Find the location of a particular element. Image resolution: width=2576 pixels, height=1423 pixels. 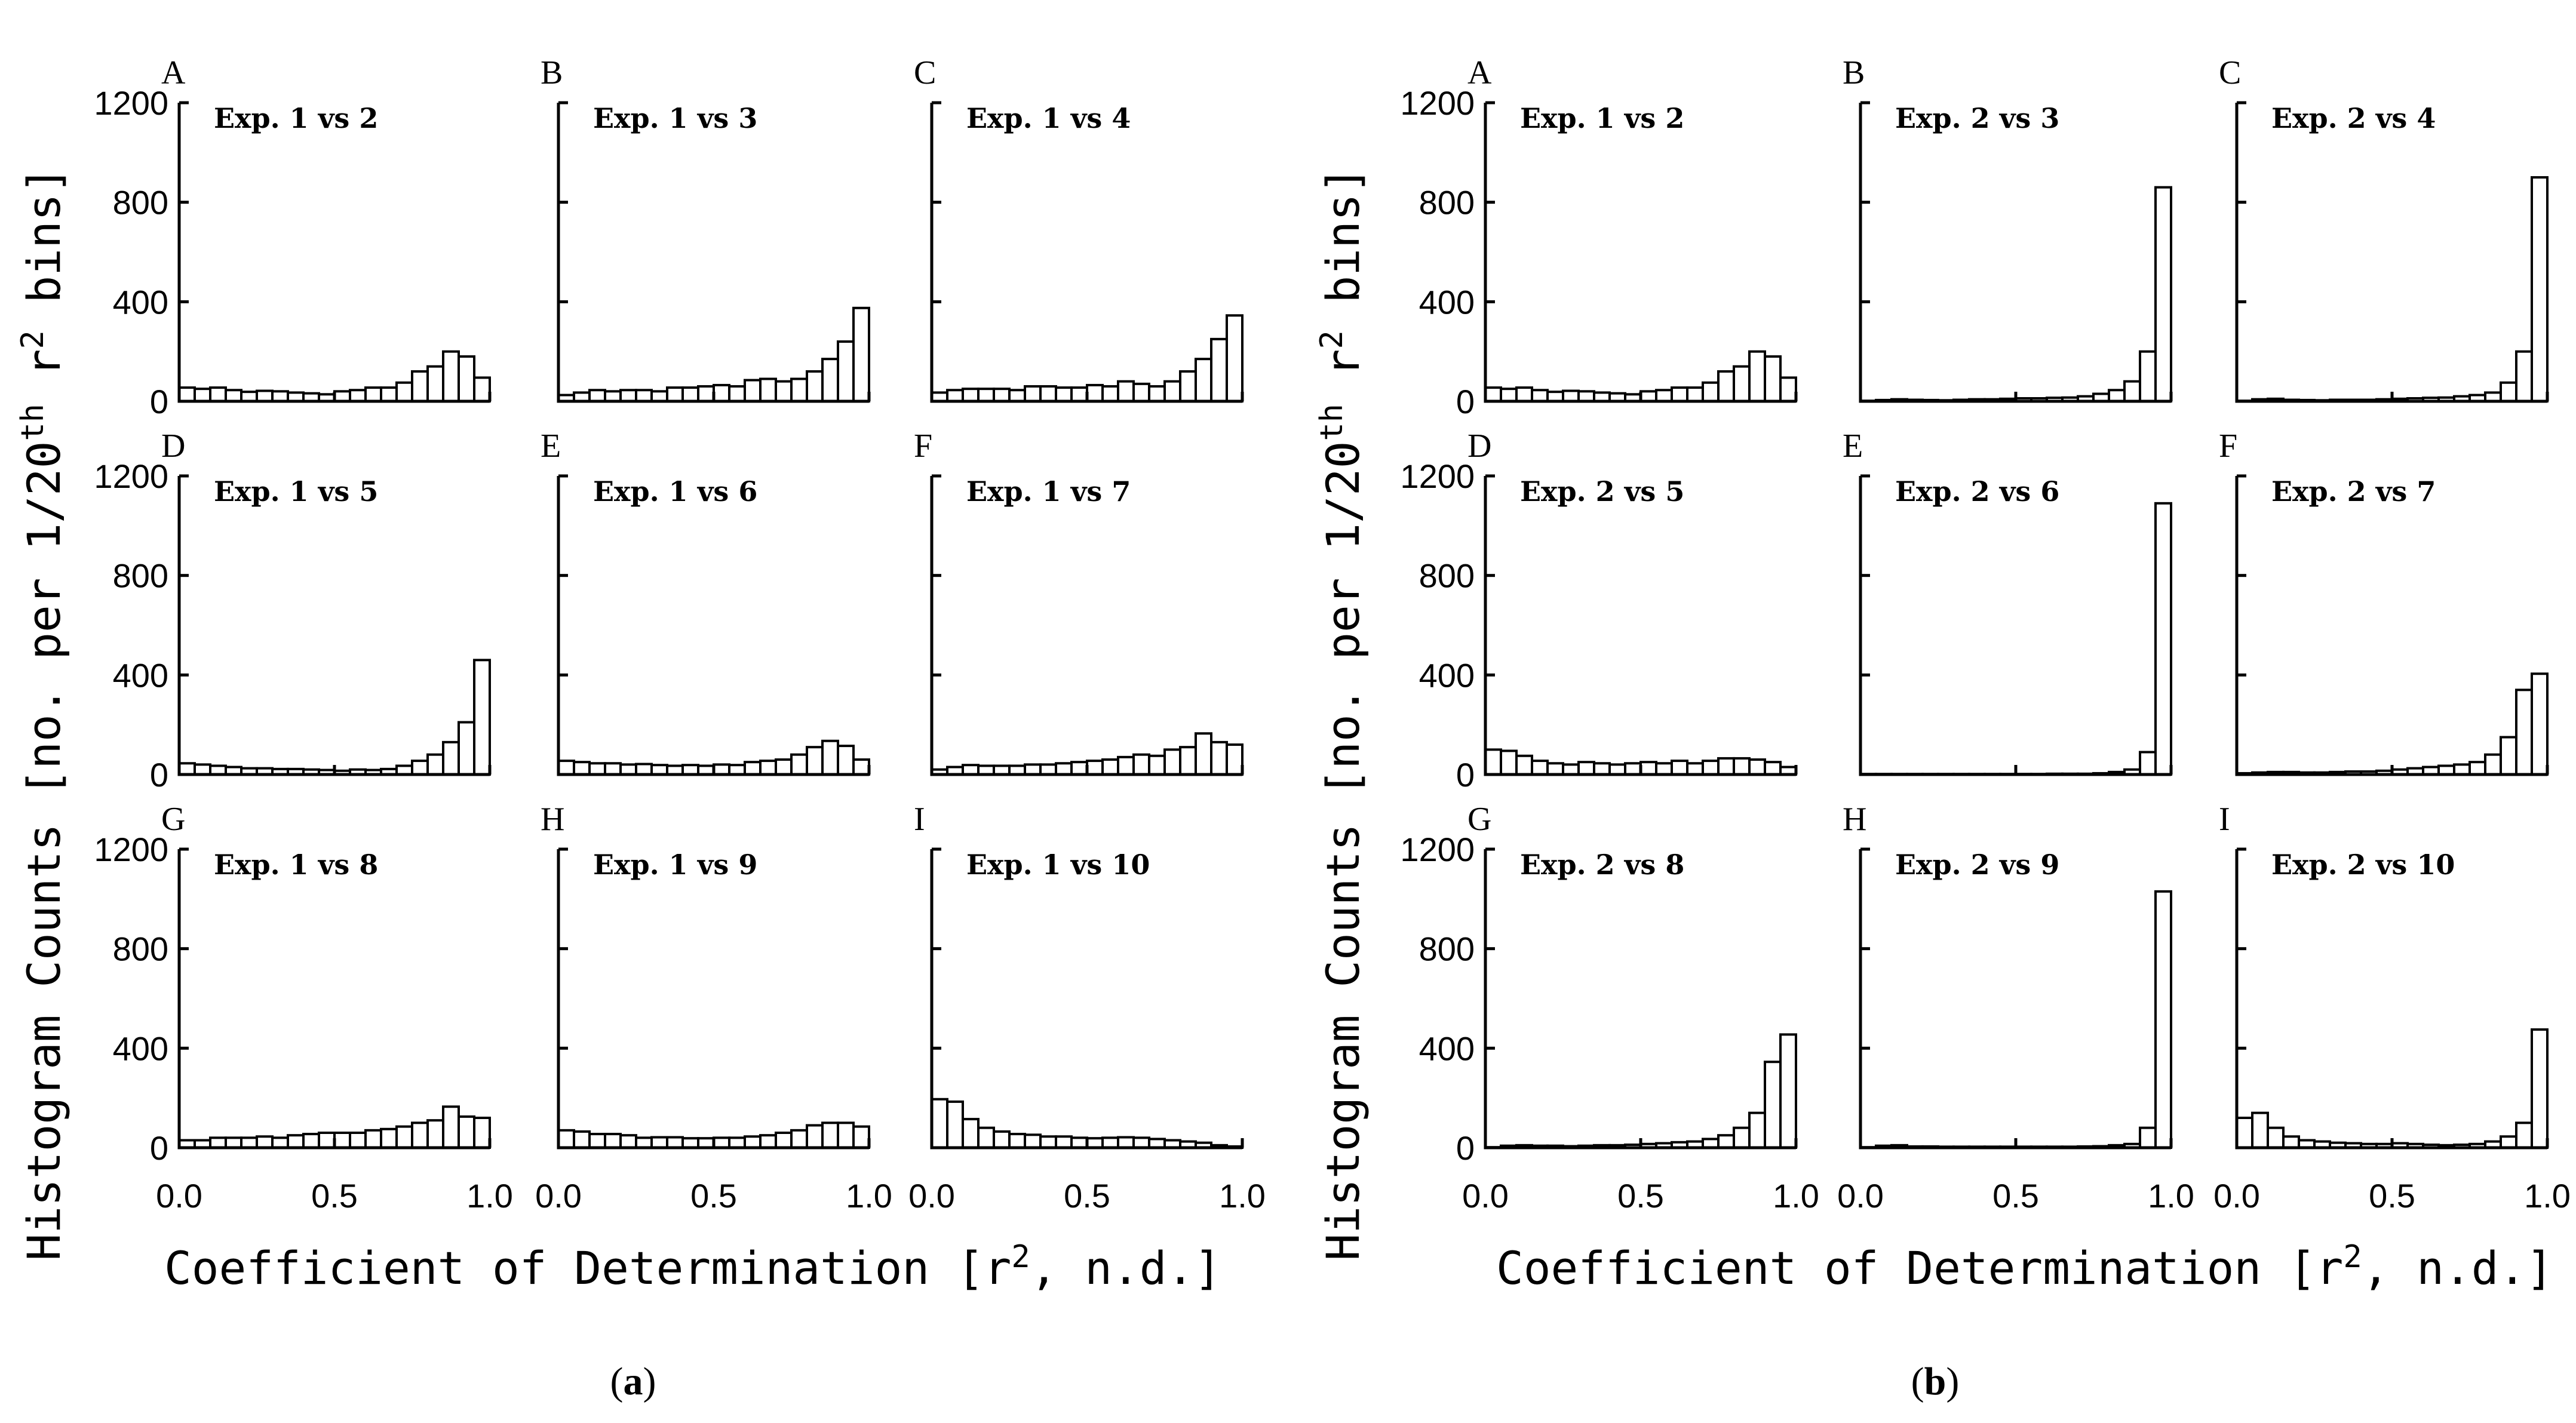

panel-f: F Exp. 1 vs 7 is located at coordinates (1079, 602).